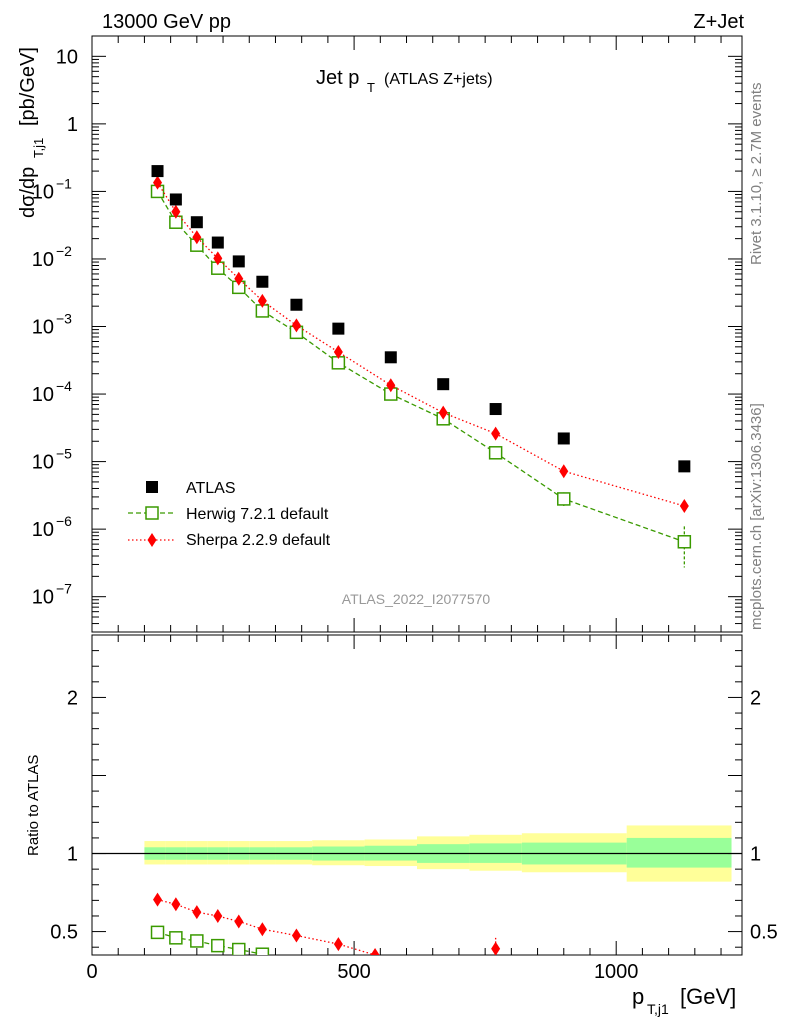 The height and width of the screenshot is (1024, 786). What do you see at coordinates (438, 79) in the screenshot?
I see `title-extra: (ATLAS Z+jets)` at bounding box center [438, 79].